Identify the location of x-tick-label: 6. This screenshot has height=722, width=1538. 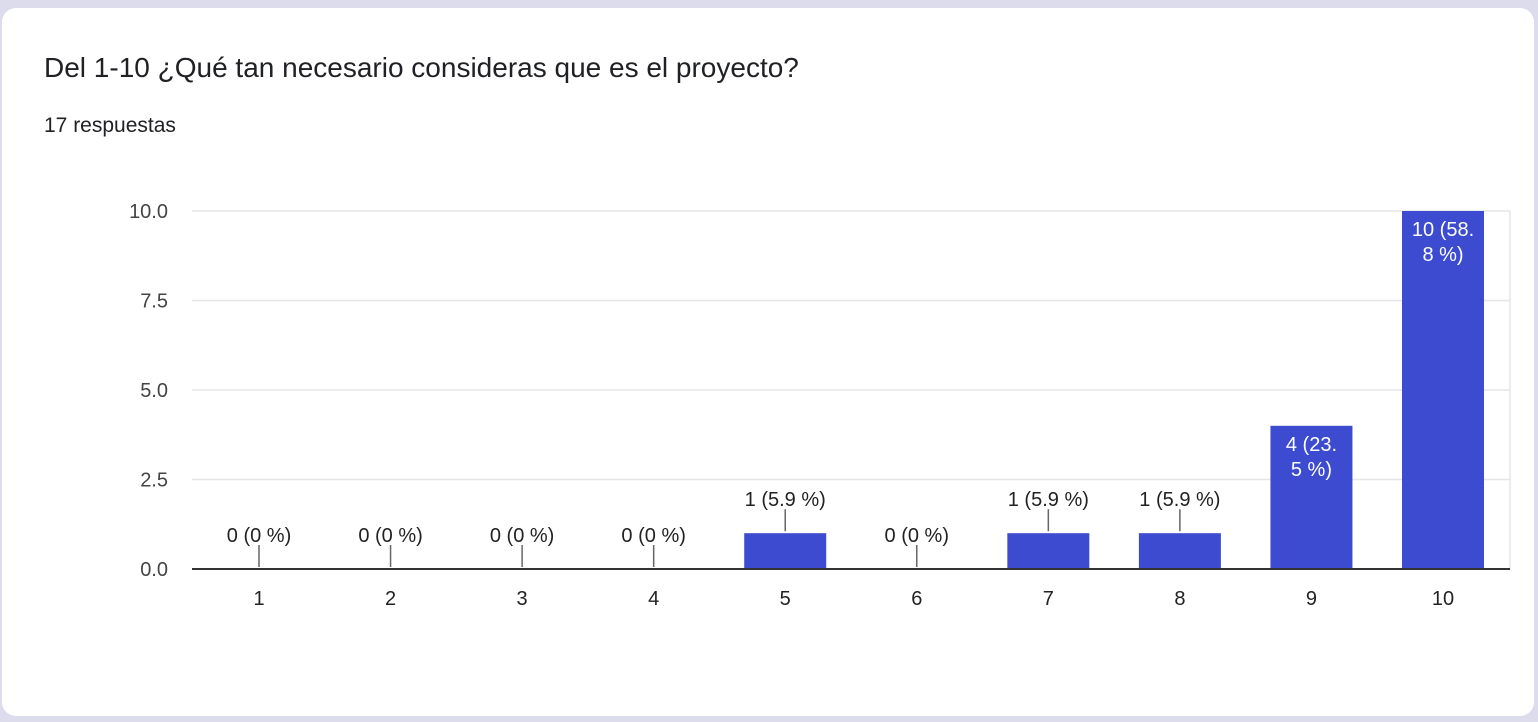
(916, 599).